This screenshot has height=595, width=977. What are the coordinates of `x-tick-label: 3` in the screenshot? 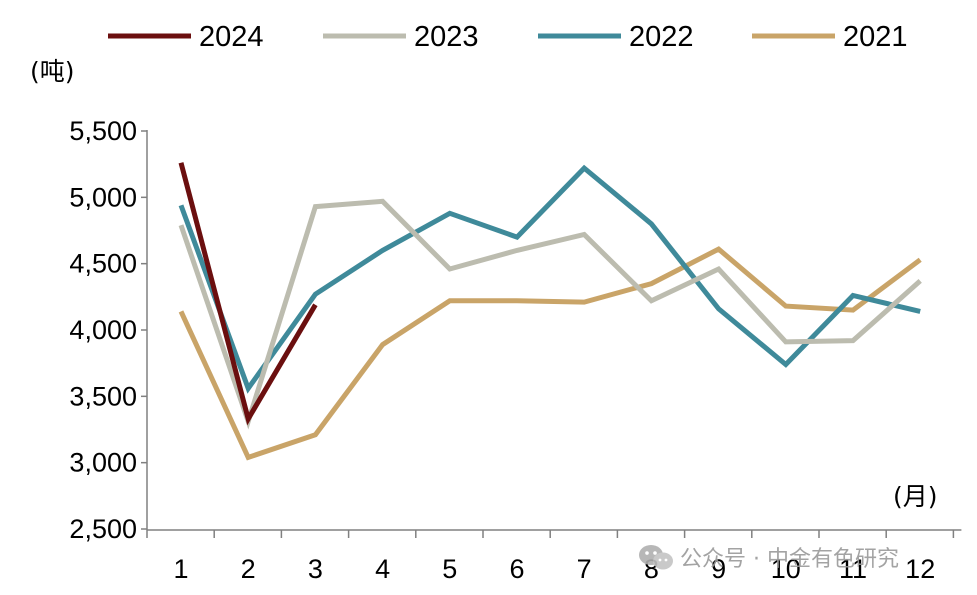 It's located at (315, 569).